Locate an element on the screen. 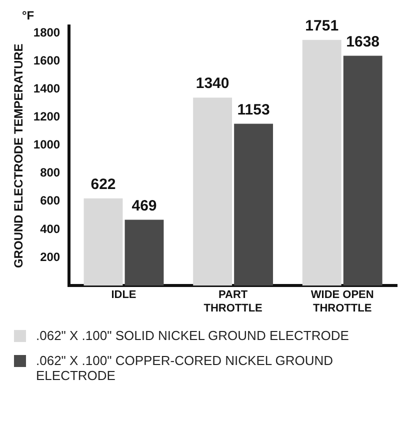  y-tick-label: 1400 is located at coordinates (46, 88).